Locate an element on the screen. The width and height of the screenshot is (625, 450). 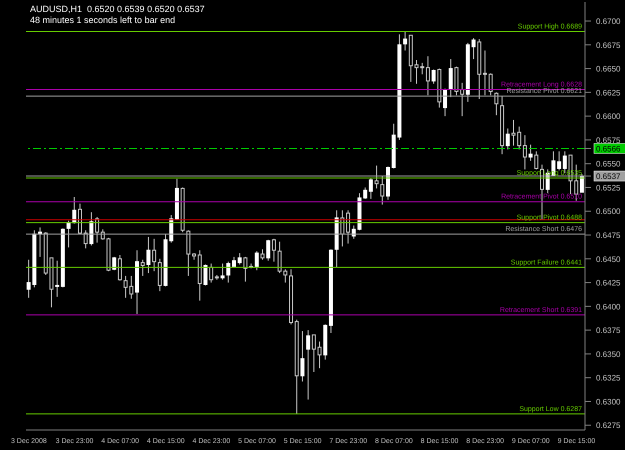
y-tick-label: 0.6350 is located at coordinates (609, 354).